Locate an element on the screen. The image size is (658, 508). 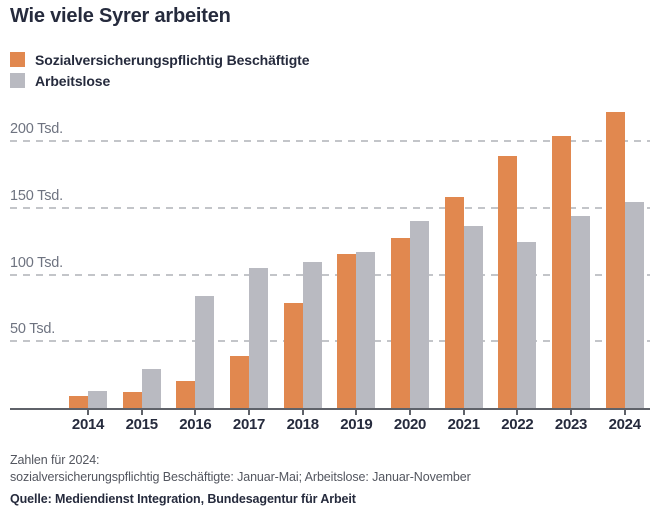
y-axis-label-100: 100 Tsd. is located at coordinates (36, 262).